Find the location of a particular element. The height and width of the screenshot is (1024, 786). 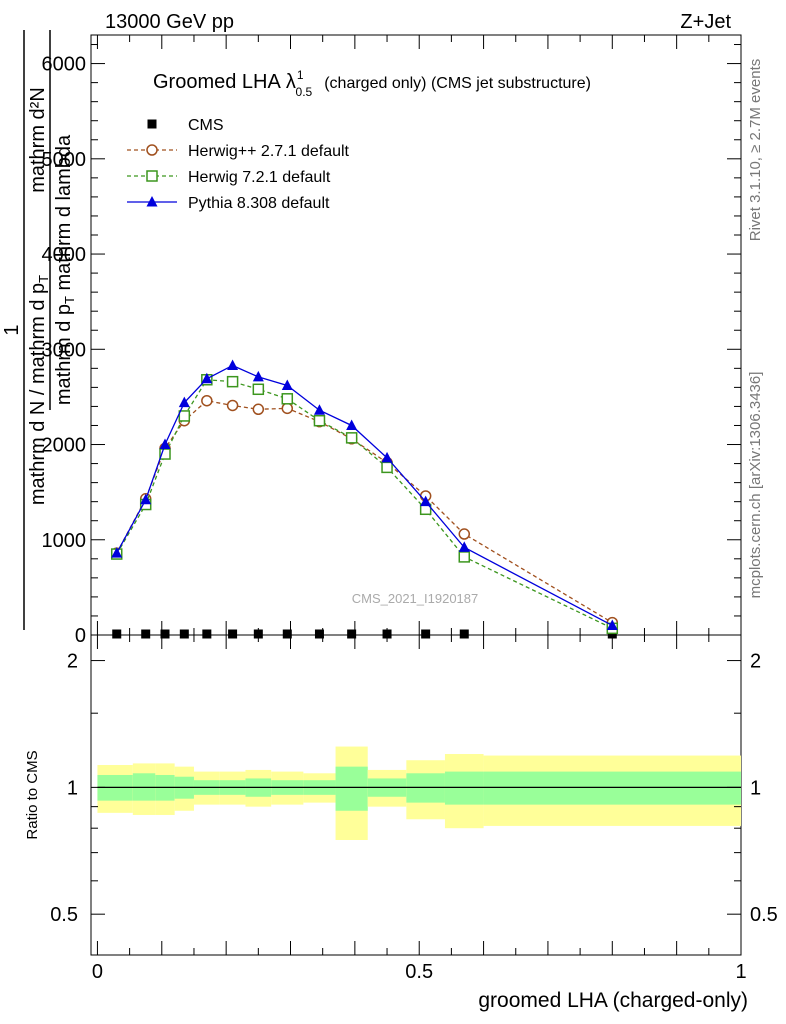

ratio-y-tick-label-right: 1 is located at coordinates (755, 788).